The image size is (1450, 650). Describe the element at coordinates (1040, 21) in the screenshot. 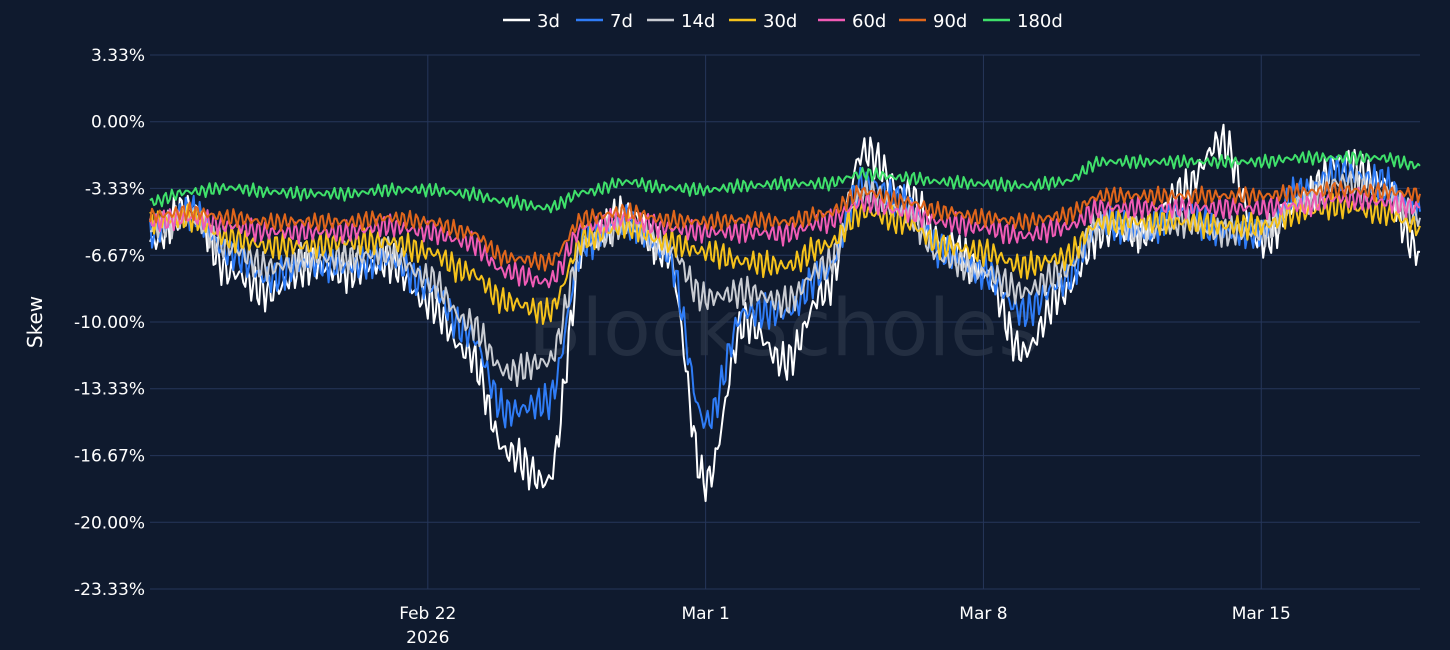

I see `legend-label: 180d` at that location.